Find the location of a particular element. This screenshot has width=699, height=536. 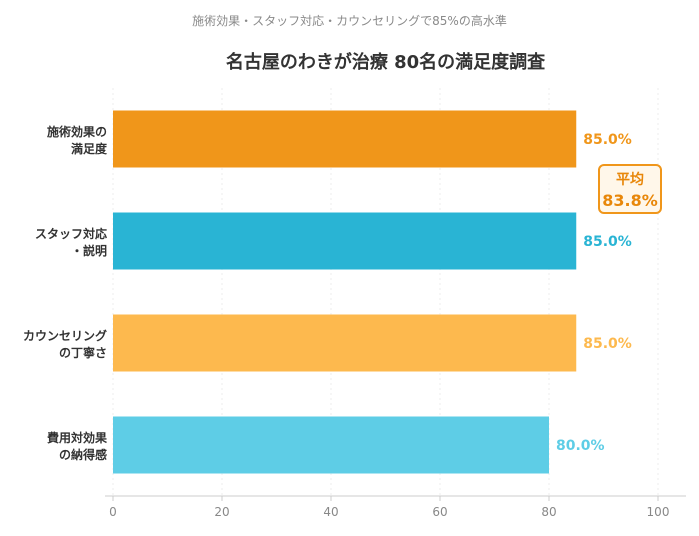

x-tick-label: 0 is located at coordinates (113, 512).